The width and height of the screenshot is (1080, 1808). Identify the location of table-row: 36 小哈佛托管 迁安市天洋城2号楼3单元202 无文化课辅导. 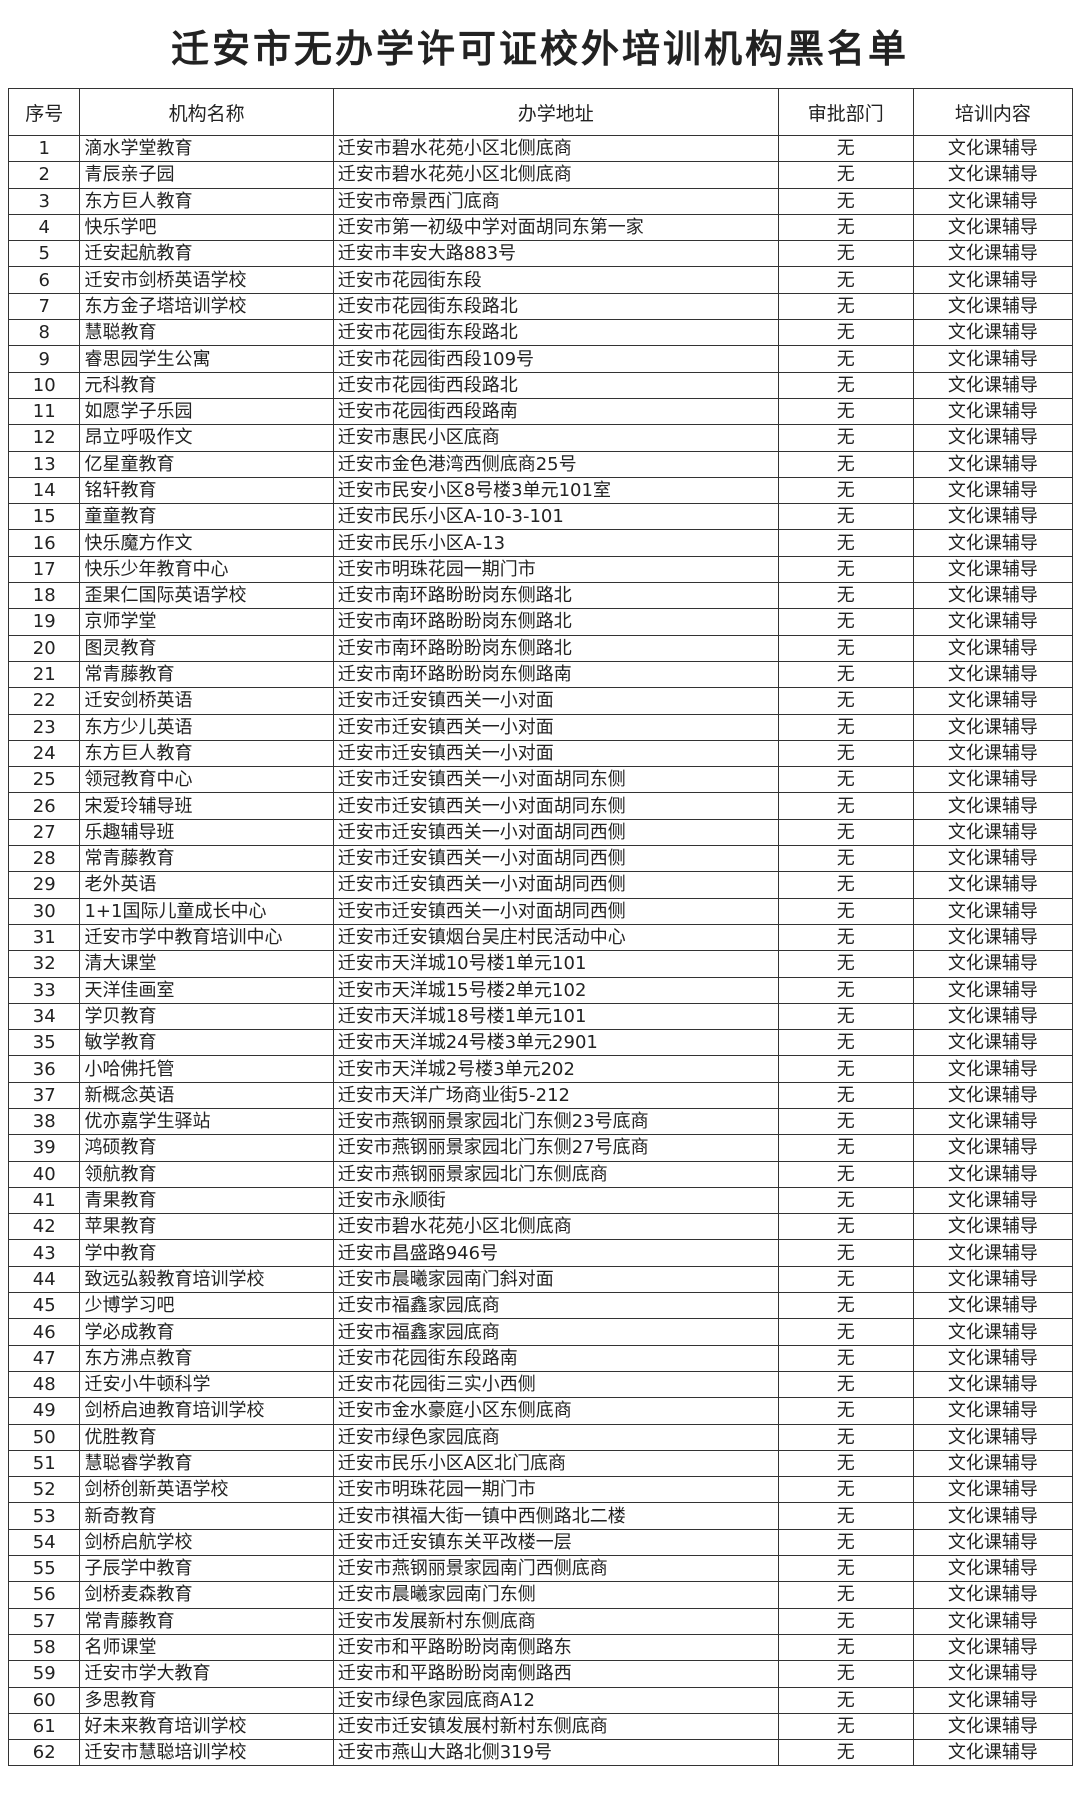
(540, 1069).